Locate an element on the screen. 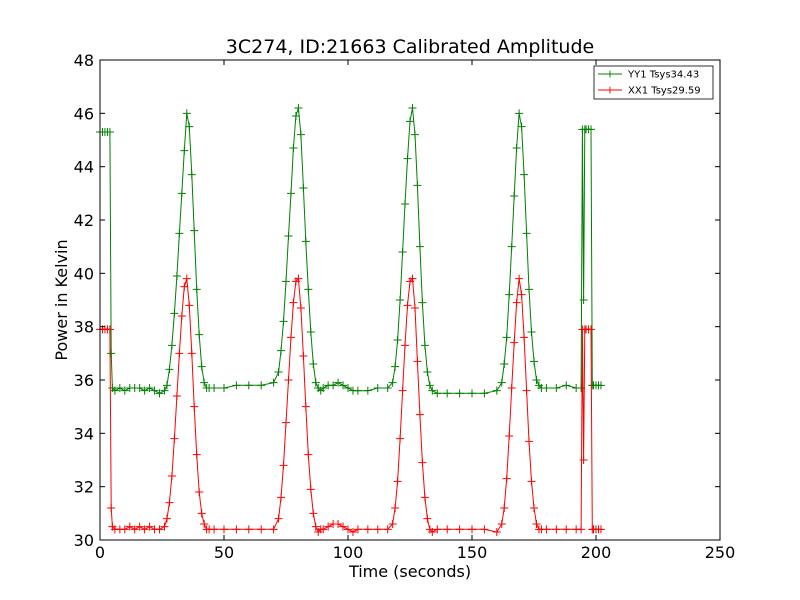 This screenshot has height=600, width=800. y-axis-label: Power in Kelvin is located at coordinates (61, 299).